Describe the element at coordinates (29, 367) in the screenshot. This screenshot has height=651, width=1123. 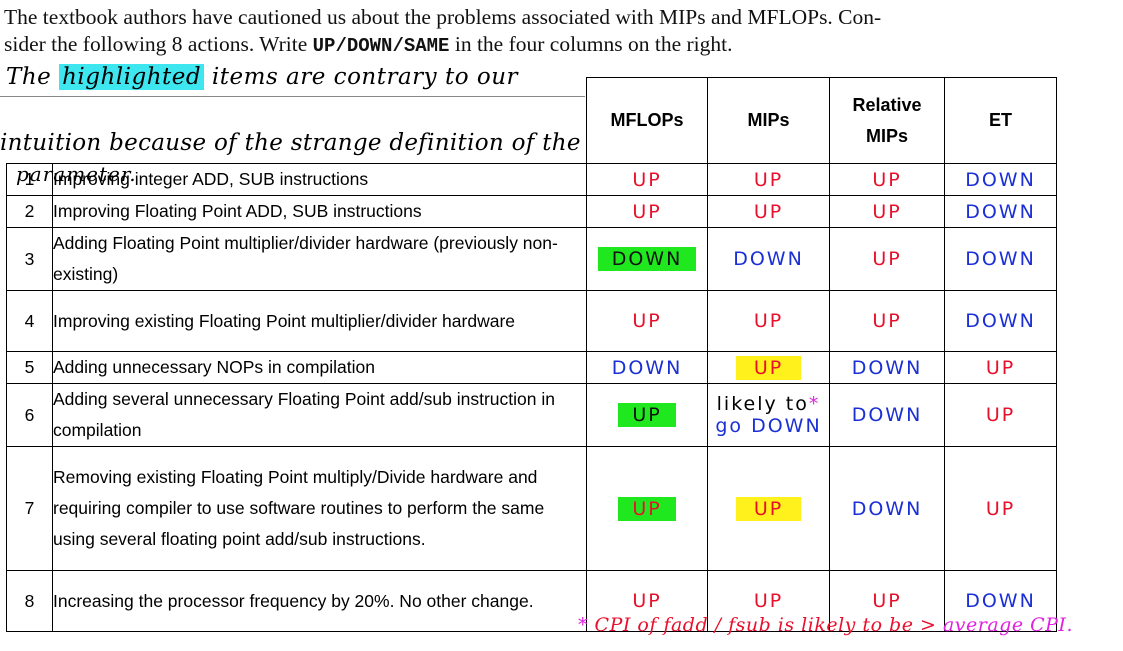
I see `row-number: 5` at that location.